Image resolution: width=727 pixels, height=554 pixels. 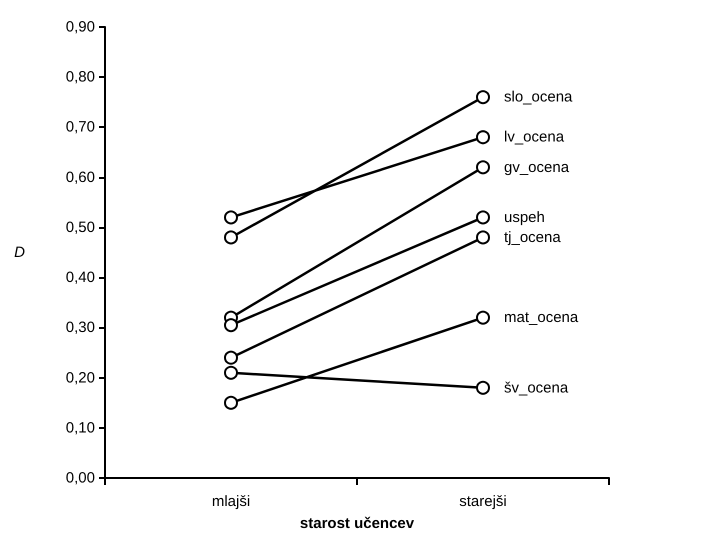 What do you see at coordinates (80, 277) in the screenshot?
I see `y-tick-label: 0,40` at bounding box center [80, 277].